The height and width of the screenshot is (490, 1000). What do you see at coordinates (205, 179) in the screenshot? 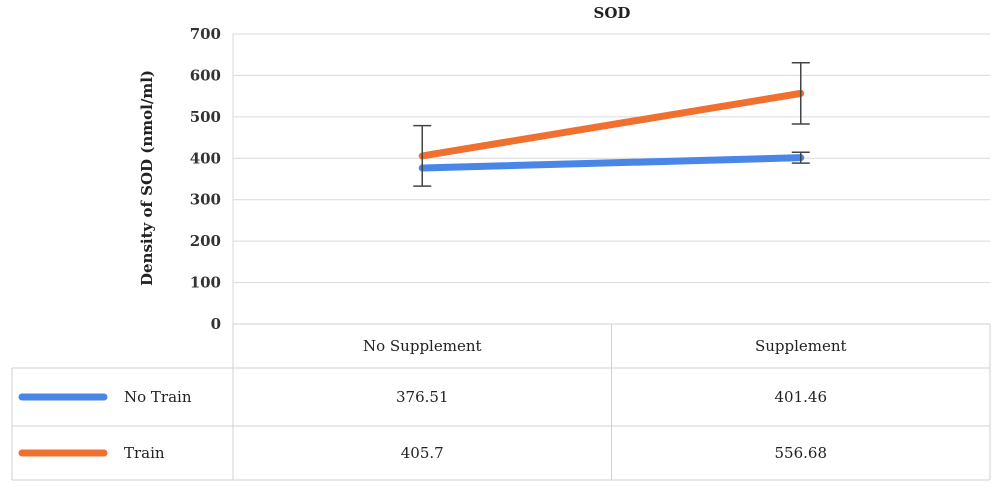
I see `y-axis-ticks: 0 100 200 300 400 500 600 700` at bounding box center [205, 179].